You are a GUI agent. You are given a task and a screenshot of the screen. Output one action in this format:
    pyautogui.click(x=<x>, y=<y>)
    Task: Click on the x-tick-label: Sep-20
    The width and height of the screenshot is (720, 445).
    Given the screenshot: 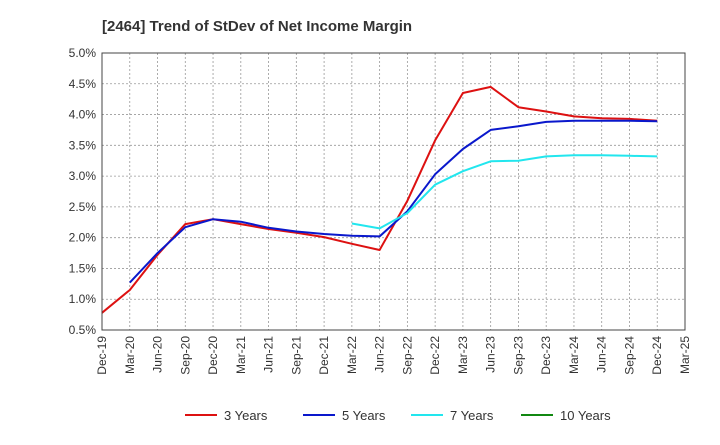 What is the action you would take?
    pyautogui.click(x=185, y=355)
    